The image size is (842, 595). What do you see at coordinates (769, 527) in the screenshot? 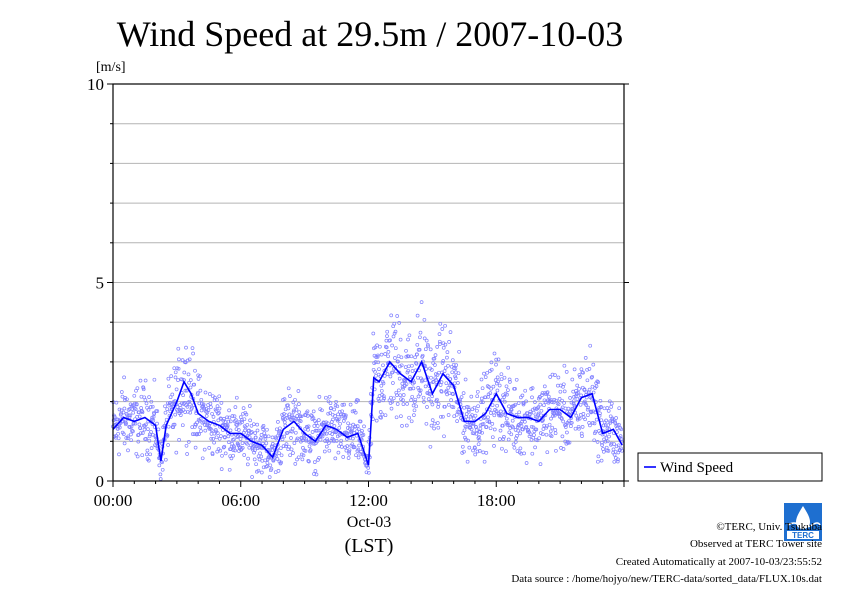
I see `footer-credit: ©TERC, Univ. Tsukuba` at bounding box center [769, 527].